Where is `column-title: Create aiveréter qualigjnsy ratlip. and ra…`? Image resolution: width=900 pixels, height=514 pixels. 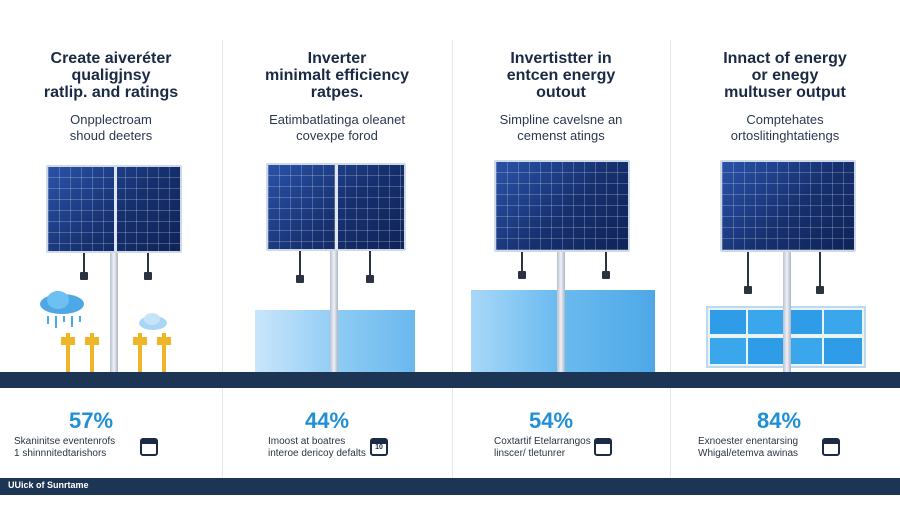 column-title: Create aiveréter qualigjnsy ratlip. and ra… is located at coordinates (111, 75).